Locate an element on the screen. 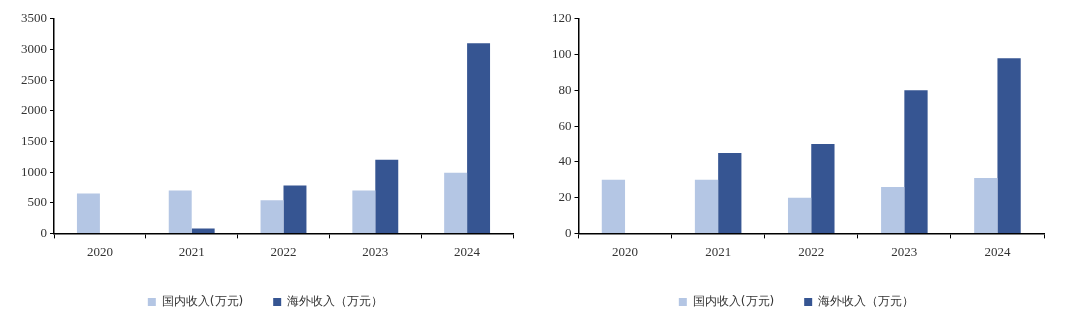  y-tick-label: 1000 is located at coordinates (34, 171).